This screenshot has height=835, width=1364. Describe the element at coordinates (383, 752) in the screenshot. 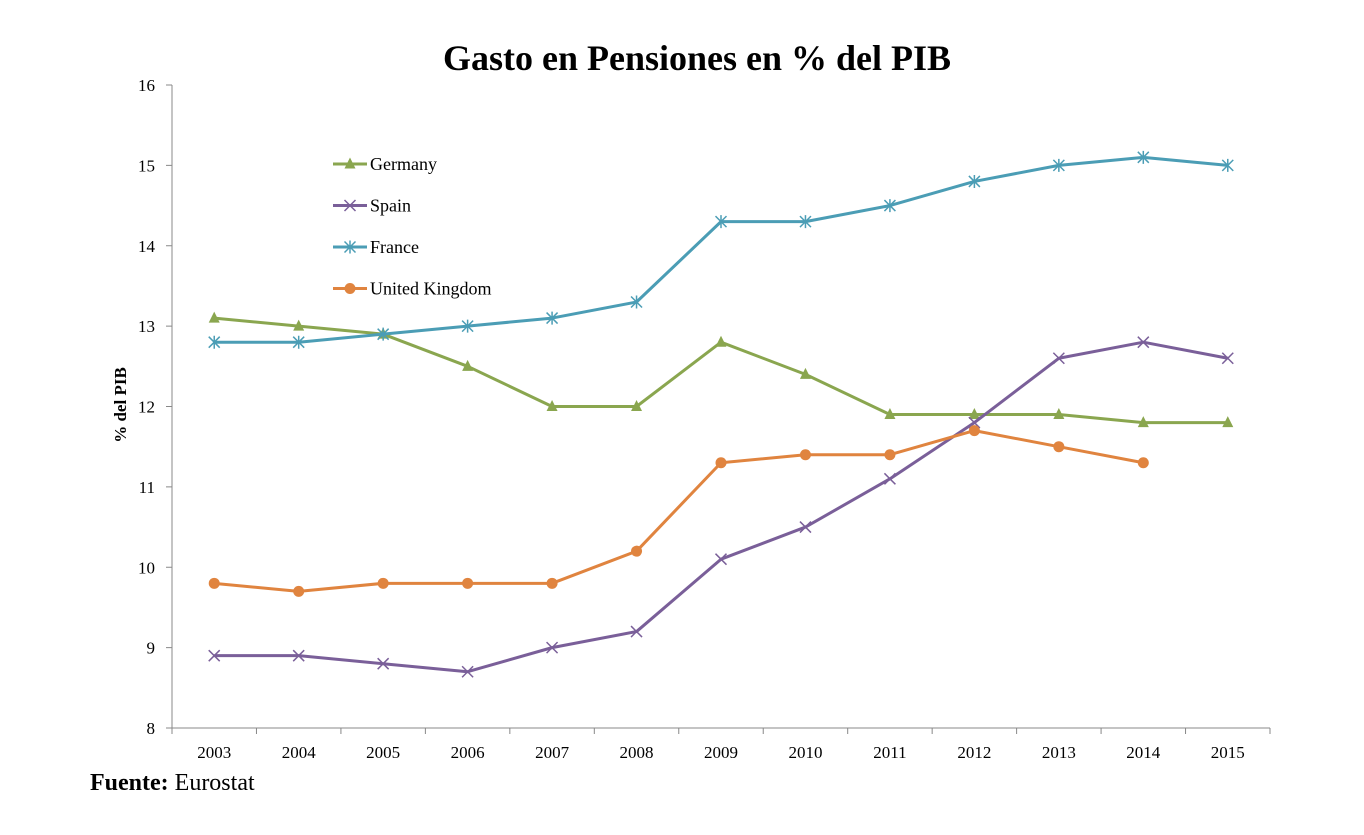

I see `x-tick-label: 2005` at that location.